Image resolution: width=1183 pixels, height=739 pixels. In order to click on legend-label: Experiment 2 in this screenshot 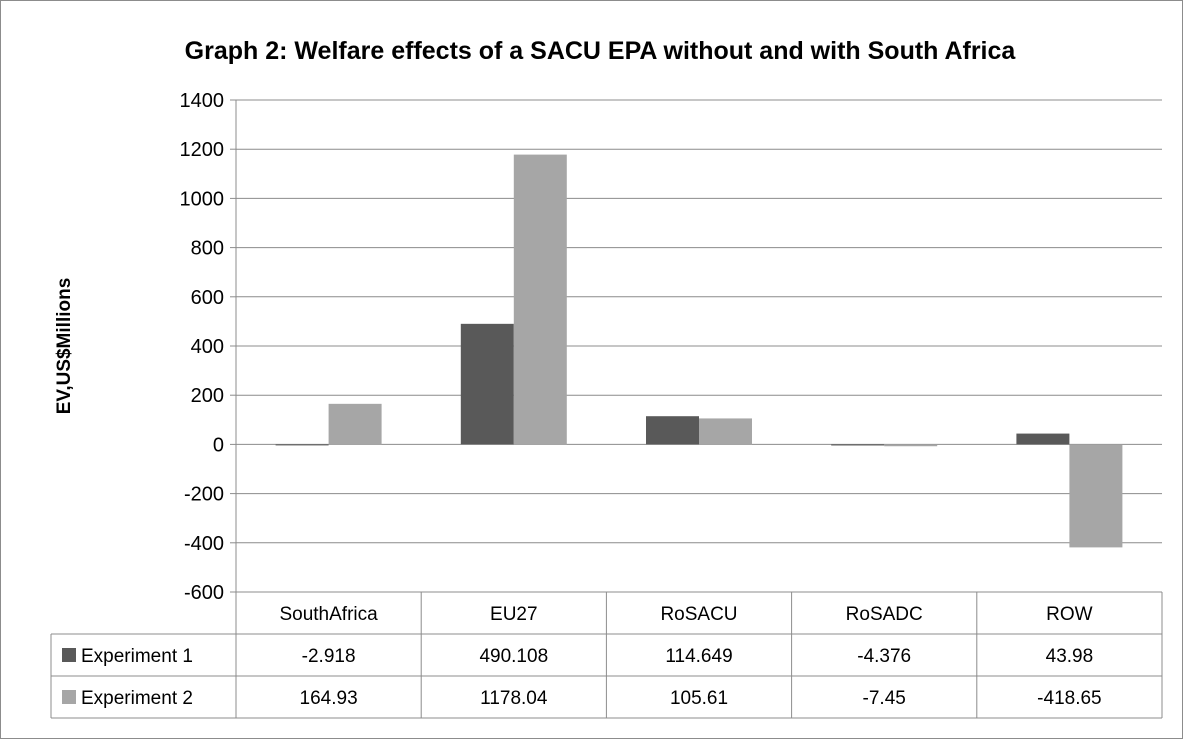, I will do `click(137, 698)`.